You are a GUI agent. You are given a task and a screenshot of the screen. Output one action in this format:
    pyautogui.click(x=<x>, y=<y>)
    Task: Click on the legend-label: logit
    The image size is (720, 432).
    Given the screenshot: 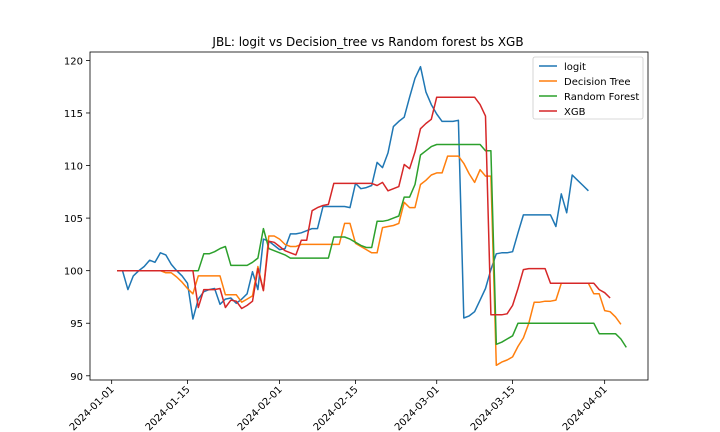 What is the action you would take?
    pyautogui.click(x=575, y=67)
    